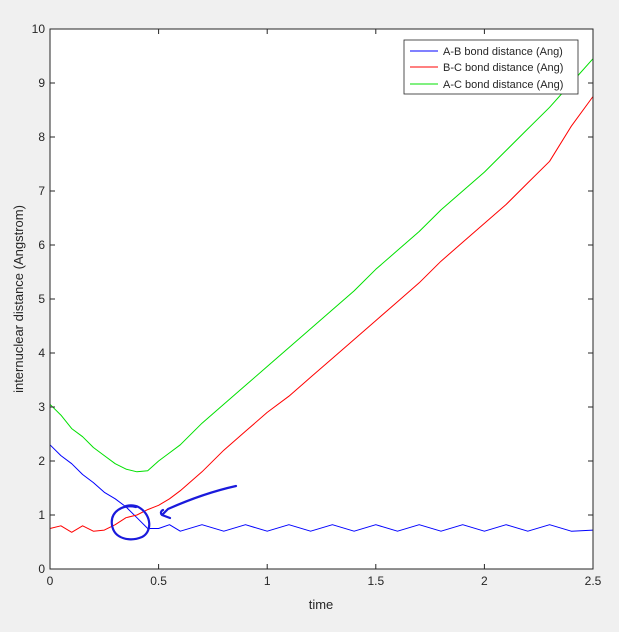  What do you see at coordinates (593, 581) in the screenshot?
I see `x-tick-label: 2.5` at bounding box center [593, 581].